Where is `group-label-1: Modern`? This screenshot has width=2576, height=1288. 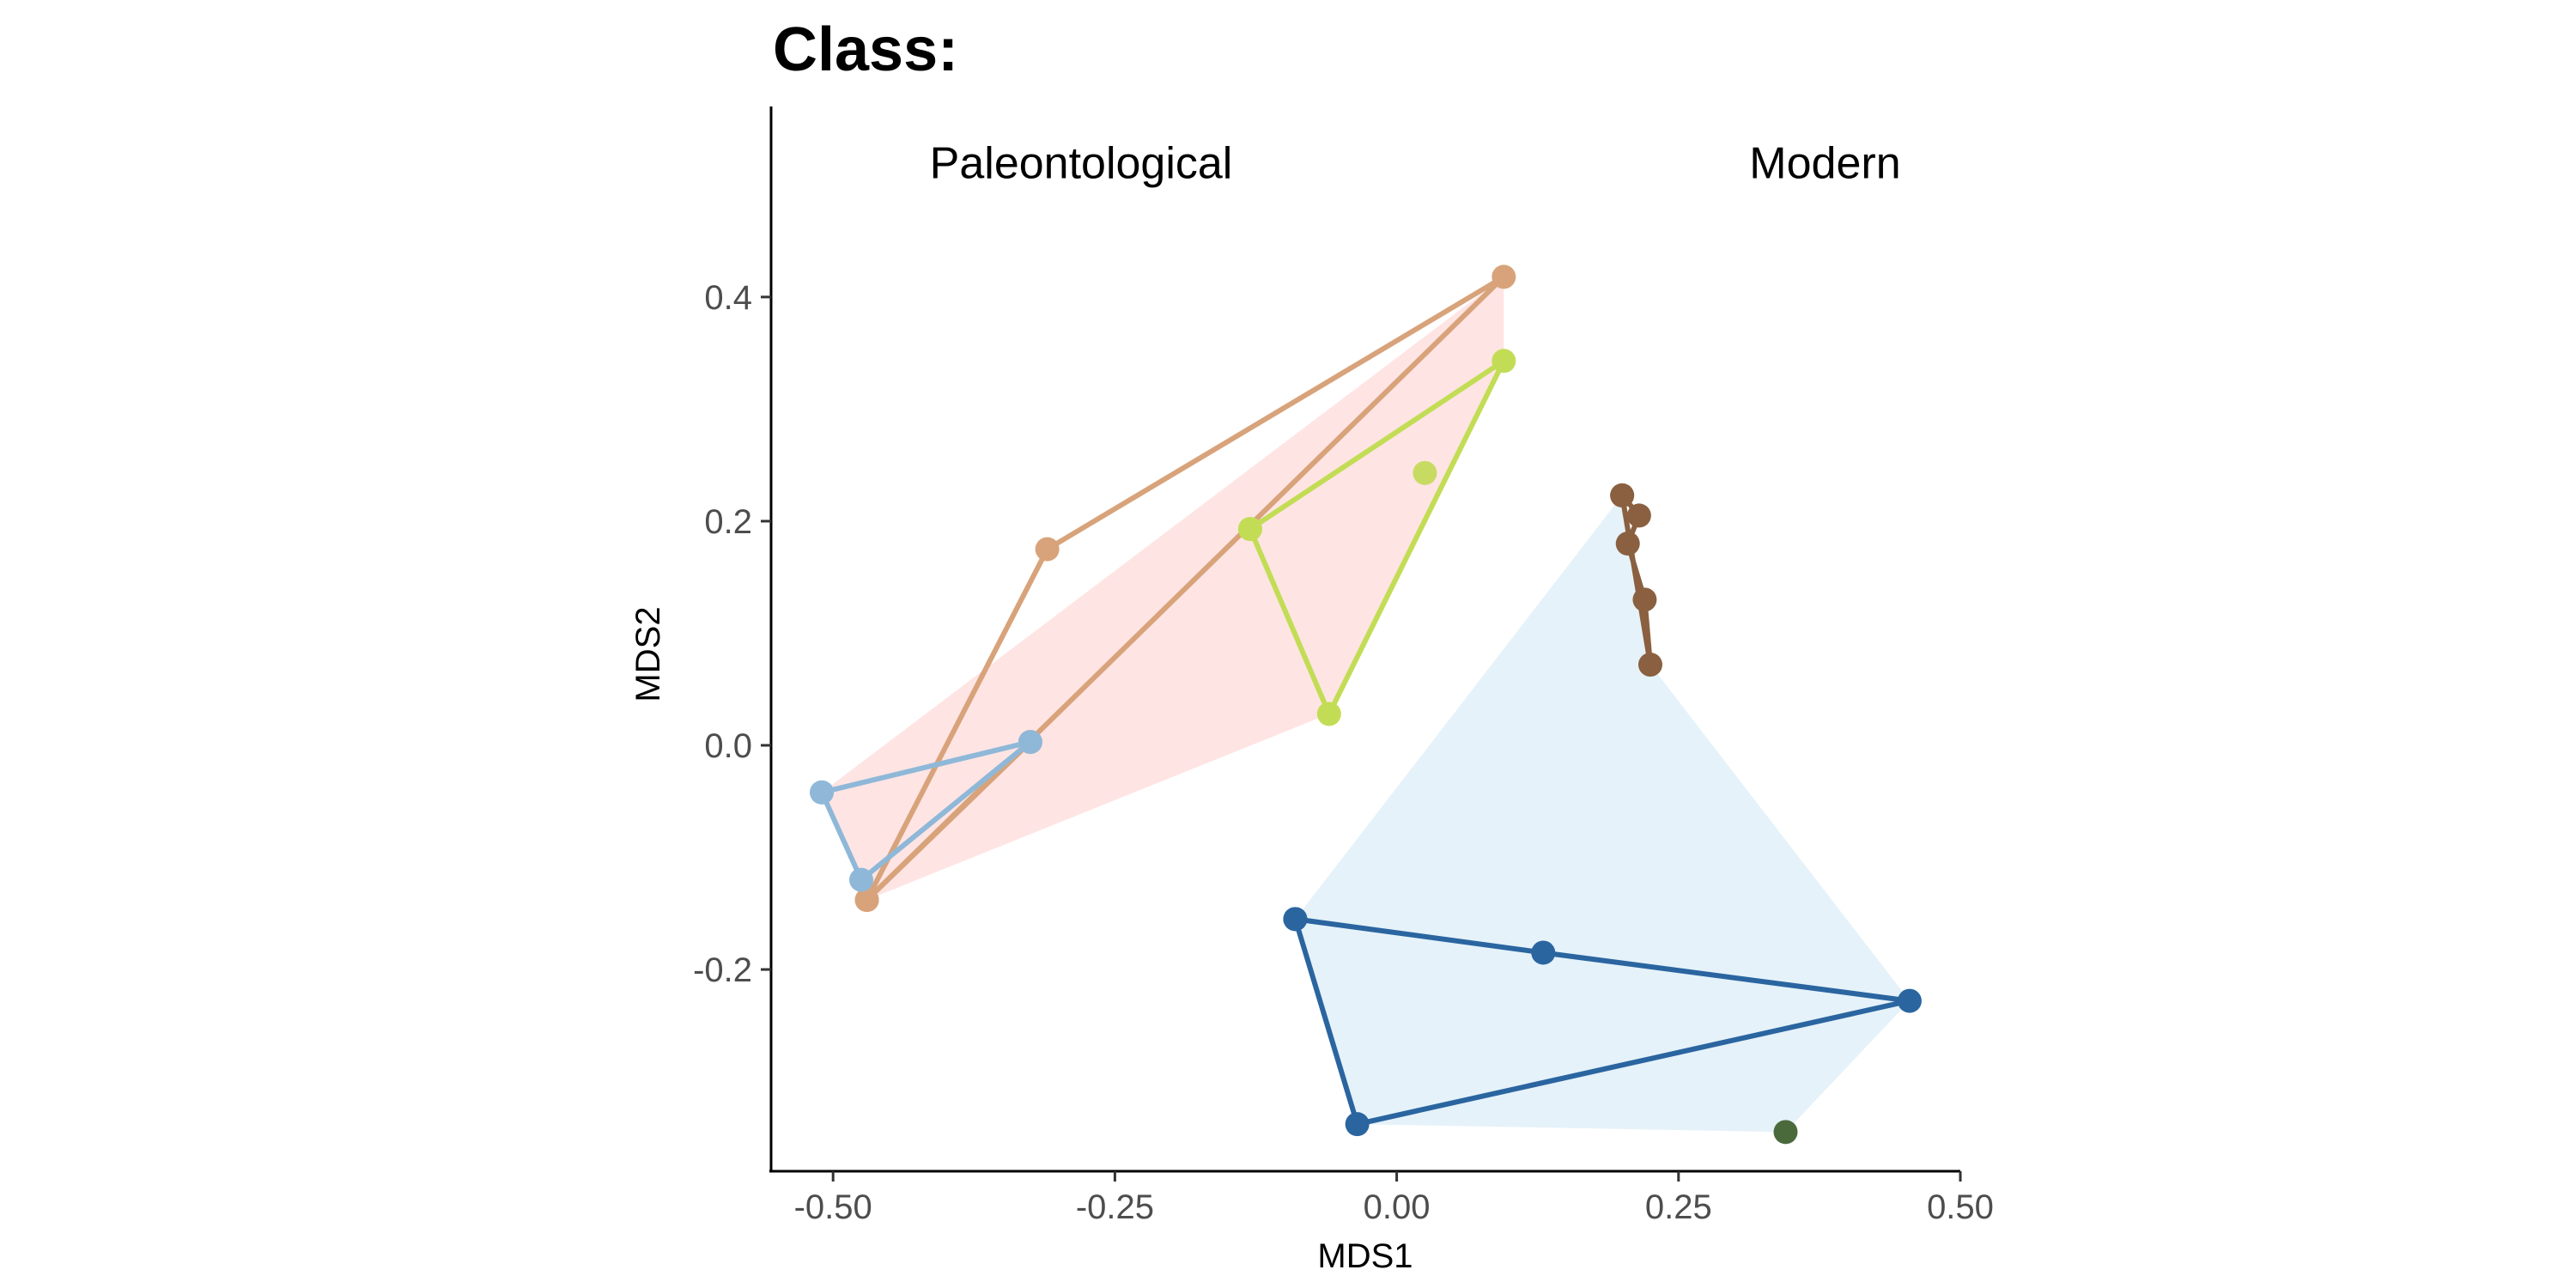
group-label-1: Modern is located at coordinates (1824, 163).